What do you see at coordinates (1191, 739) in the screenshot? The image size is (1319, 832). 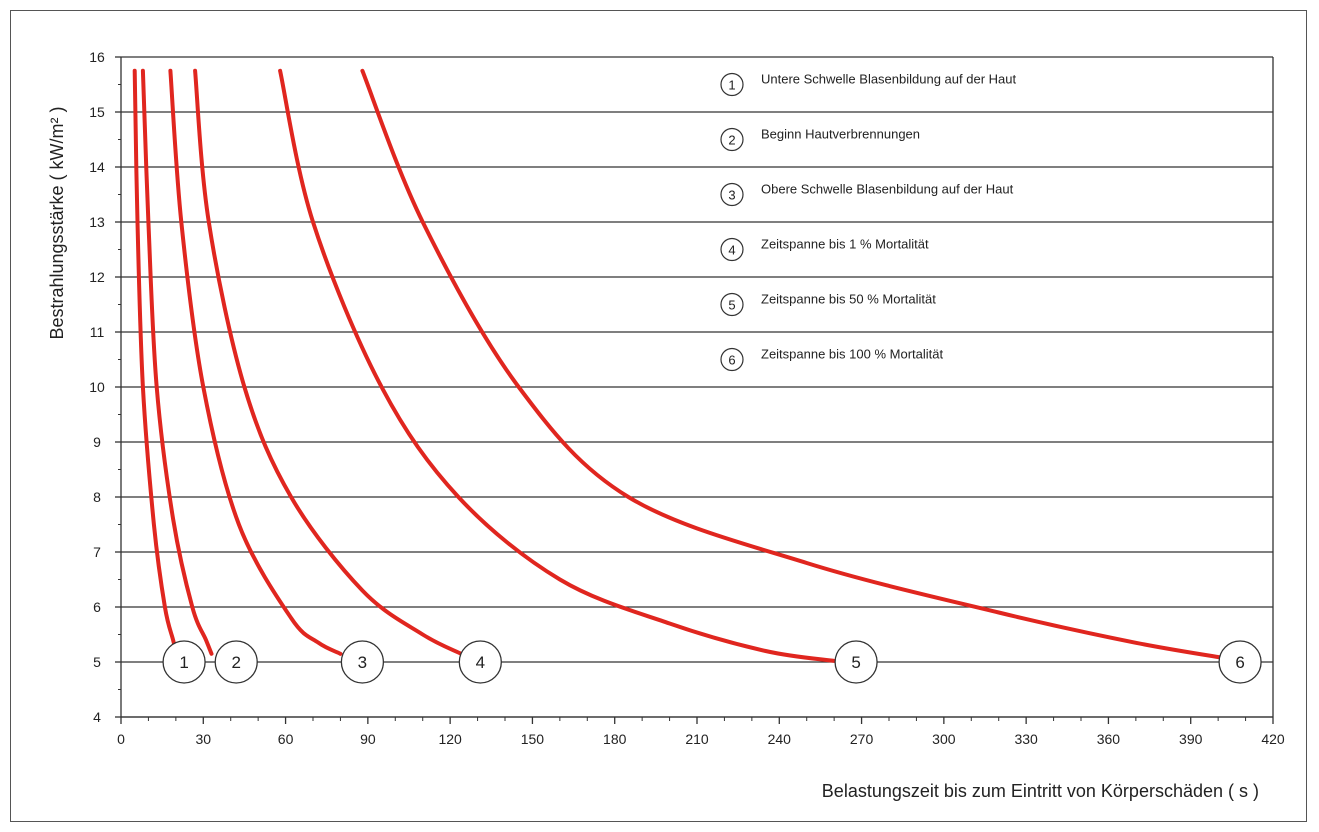 I see `x-tick-label: 390` at bounding box center [1191, 739].